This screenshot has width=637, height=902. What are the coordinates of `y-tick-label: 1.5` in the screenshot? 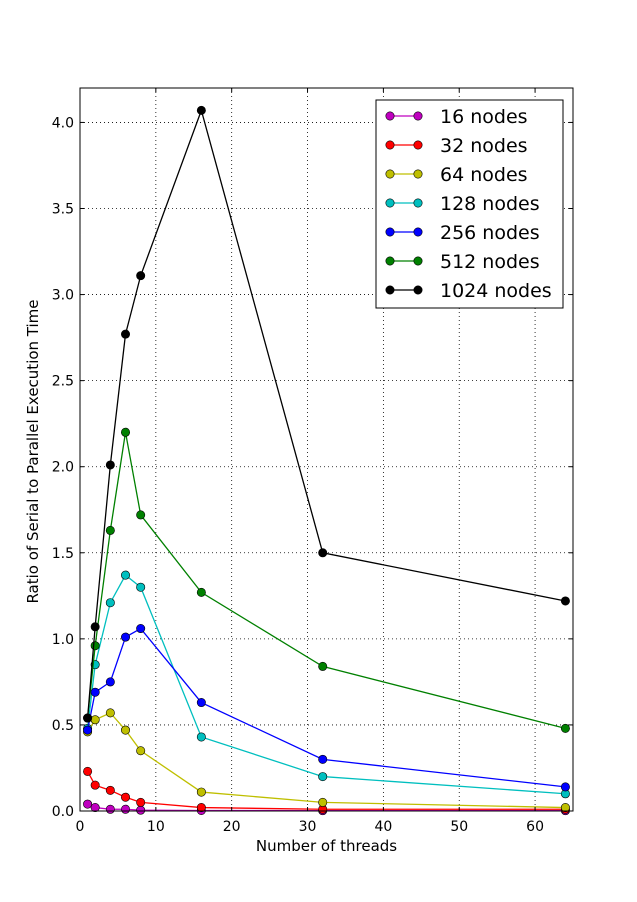 It's located at (63, 554).